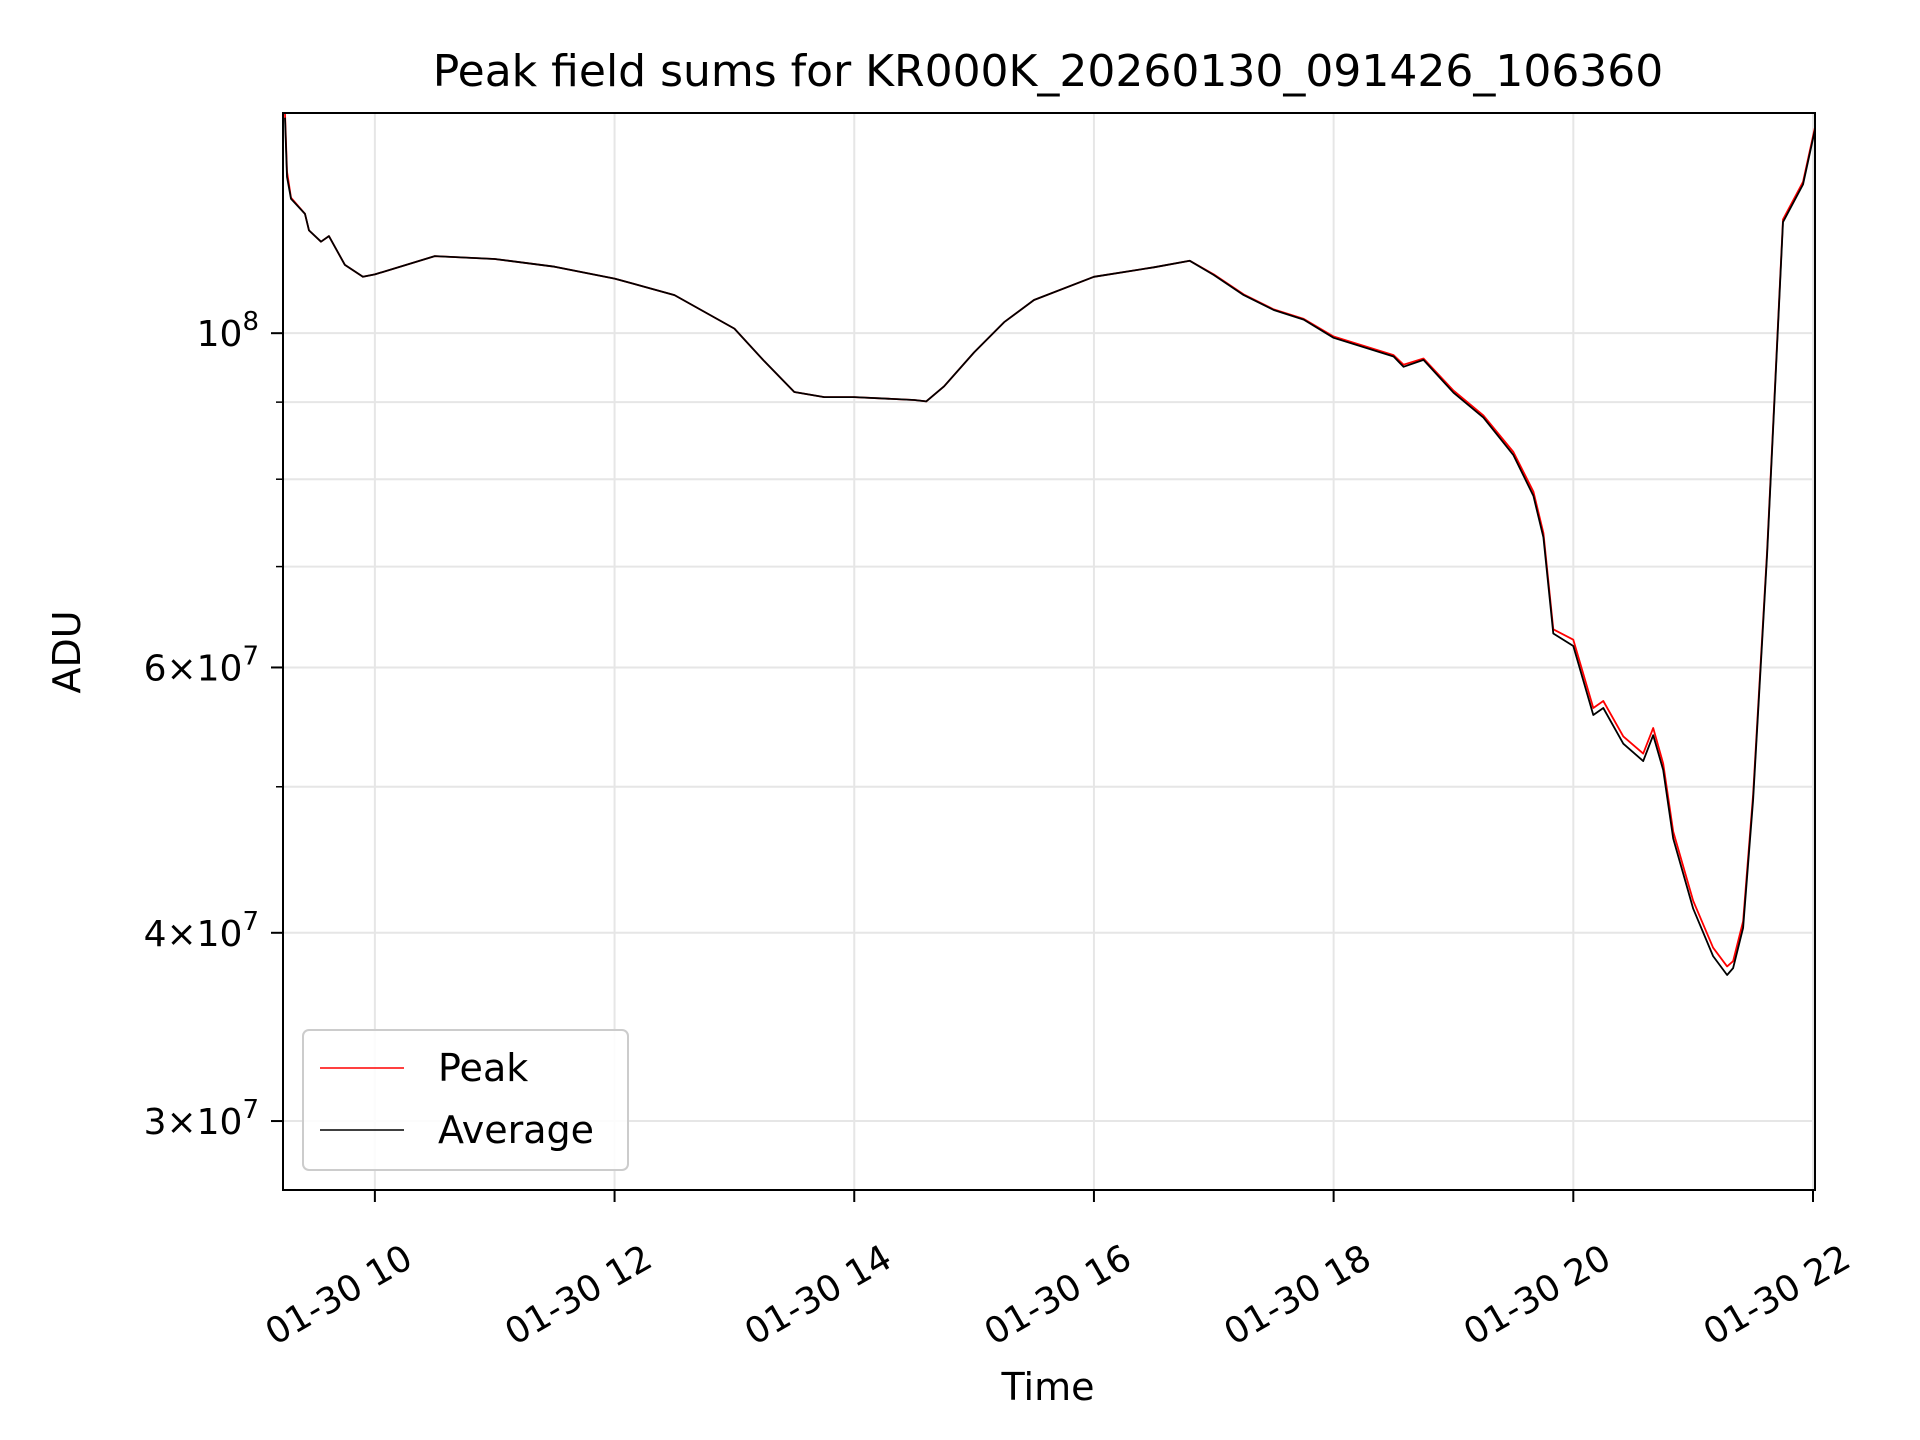 Image resolution: width=1920 pixels, height=1440 pixels. Describe the element at coordinates (201, 1119) in the screenshot. I see `y-tick-label: 3×107` at that location.